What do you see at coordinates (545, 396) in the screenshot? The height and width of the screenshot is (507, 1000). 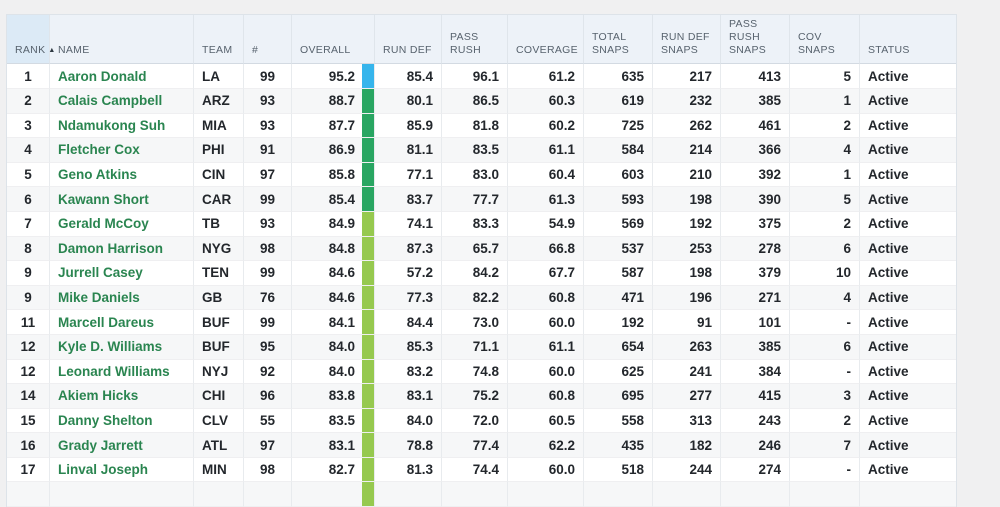 I see `cell-coverage: 60.8` at bounding box center [545, 396].